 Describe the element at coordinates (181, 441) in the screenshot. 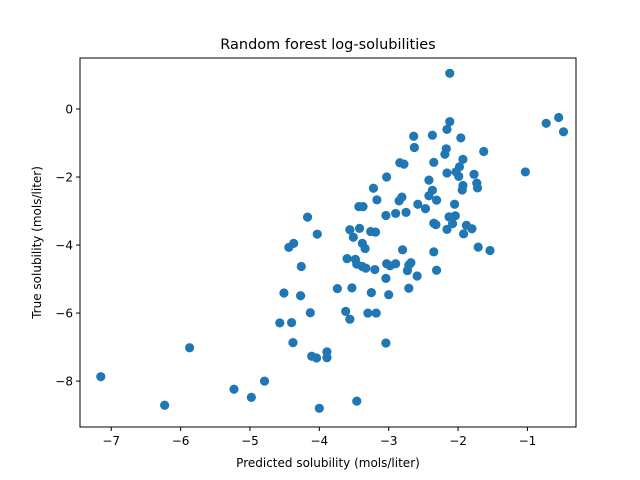

I see `x-tick-label: −6` at that location.